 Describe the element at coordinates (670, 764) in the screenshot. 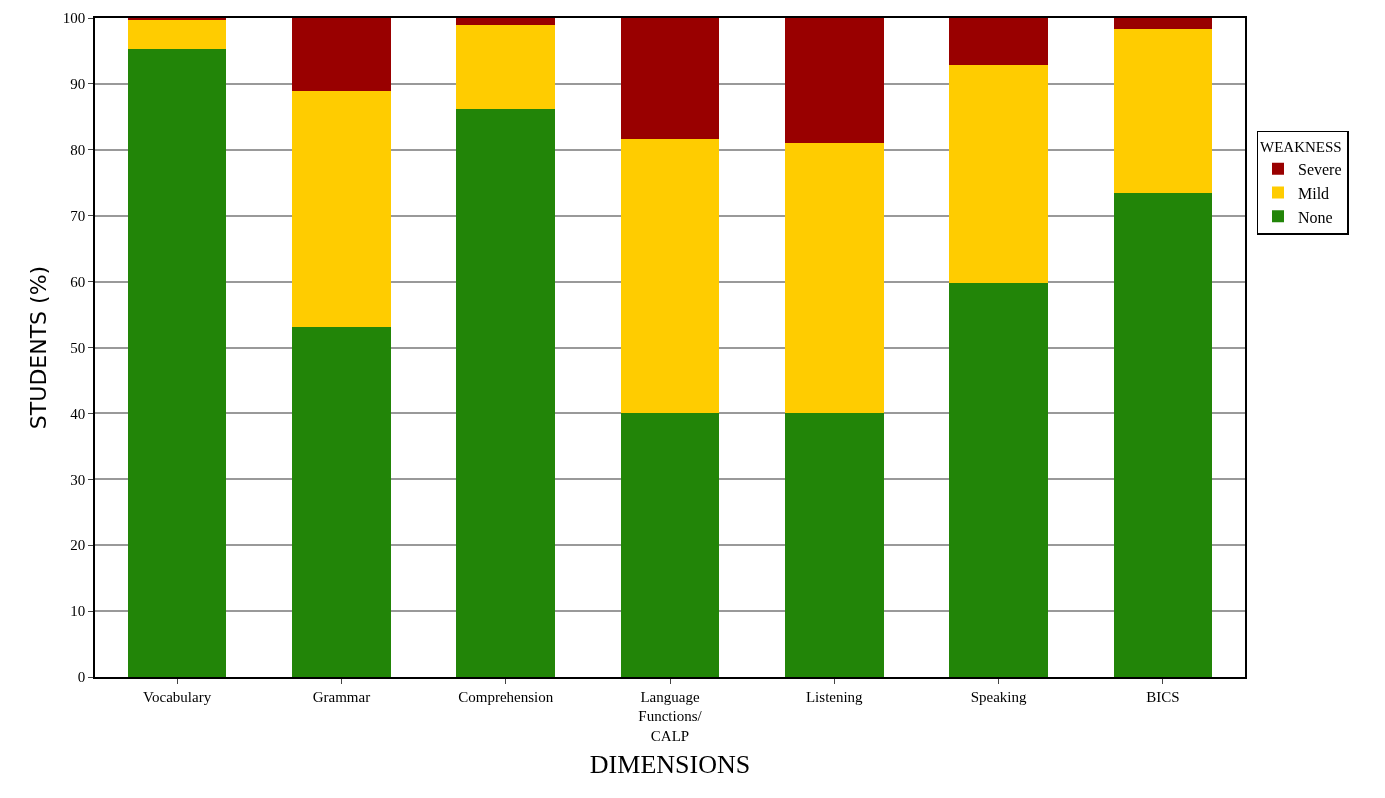

I see `x-axis-title: DIMENSIONS` at that location.